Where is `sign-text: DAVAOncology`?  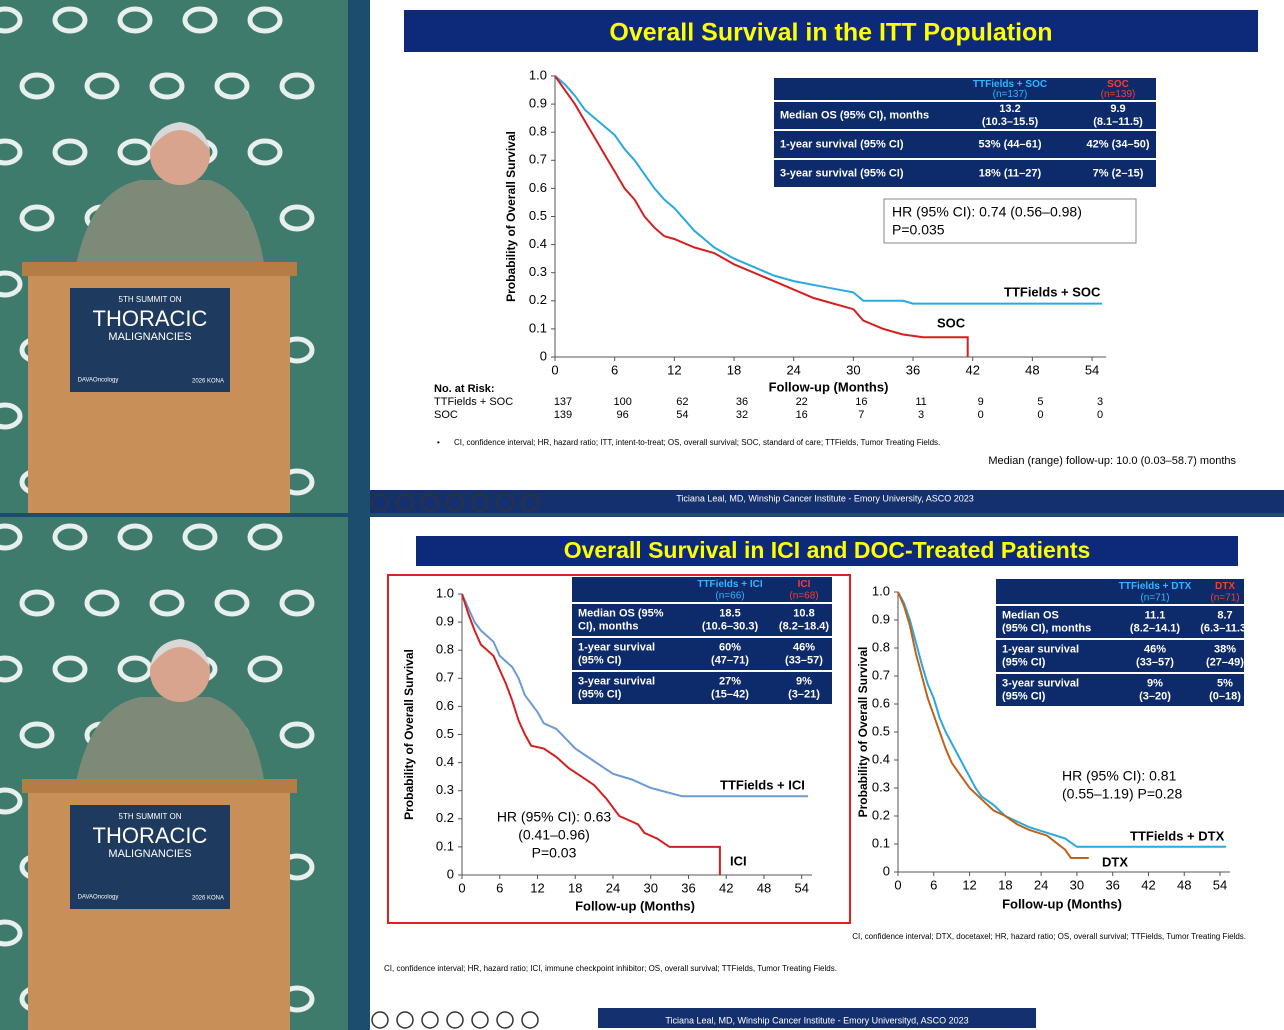
sign-text: DAVAOncology is located at coordinates (98, 381).